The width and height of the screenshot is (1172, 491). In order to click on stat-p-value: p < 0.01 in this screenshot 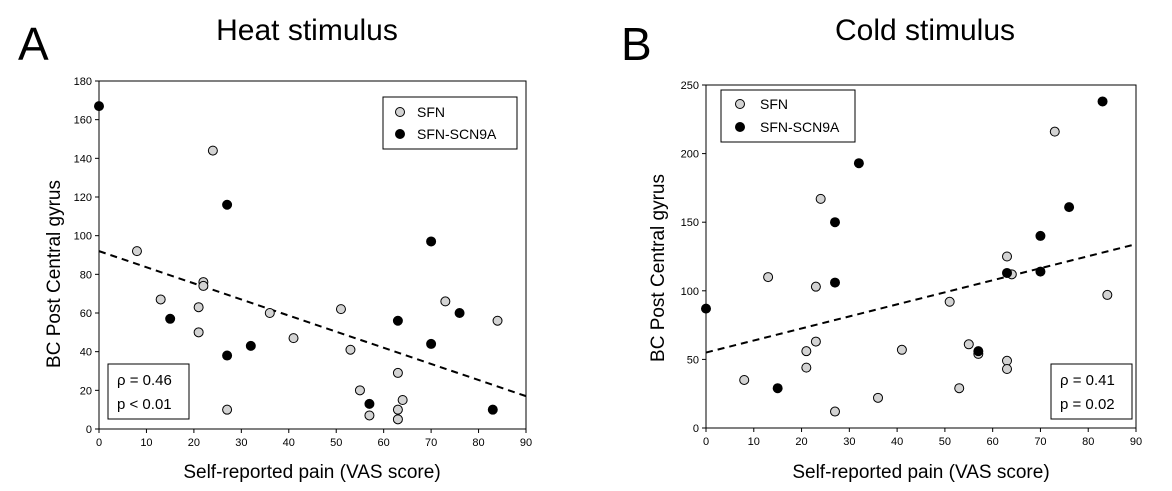, I will do `click(144, 404)`.